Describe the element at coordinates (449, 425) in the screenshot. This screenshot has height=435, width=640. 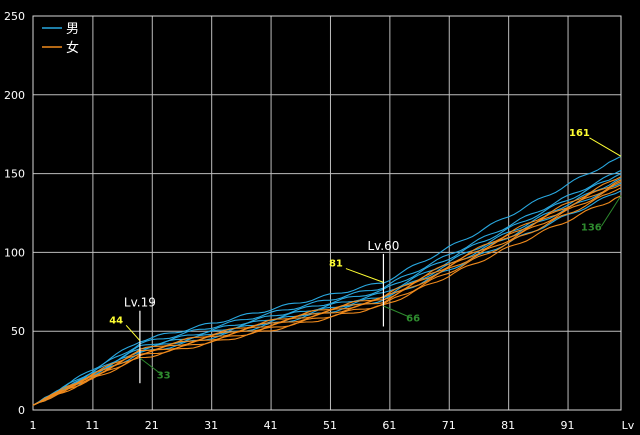
I see `x-tick-label: 71` at that location.